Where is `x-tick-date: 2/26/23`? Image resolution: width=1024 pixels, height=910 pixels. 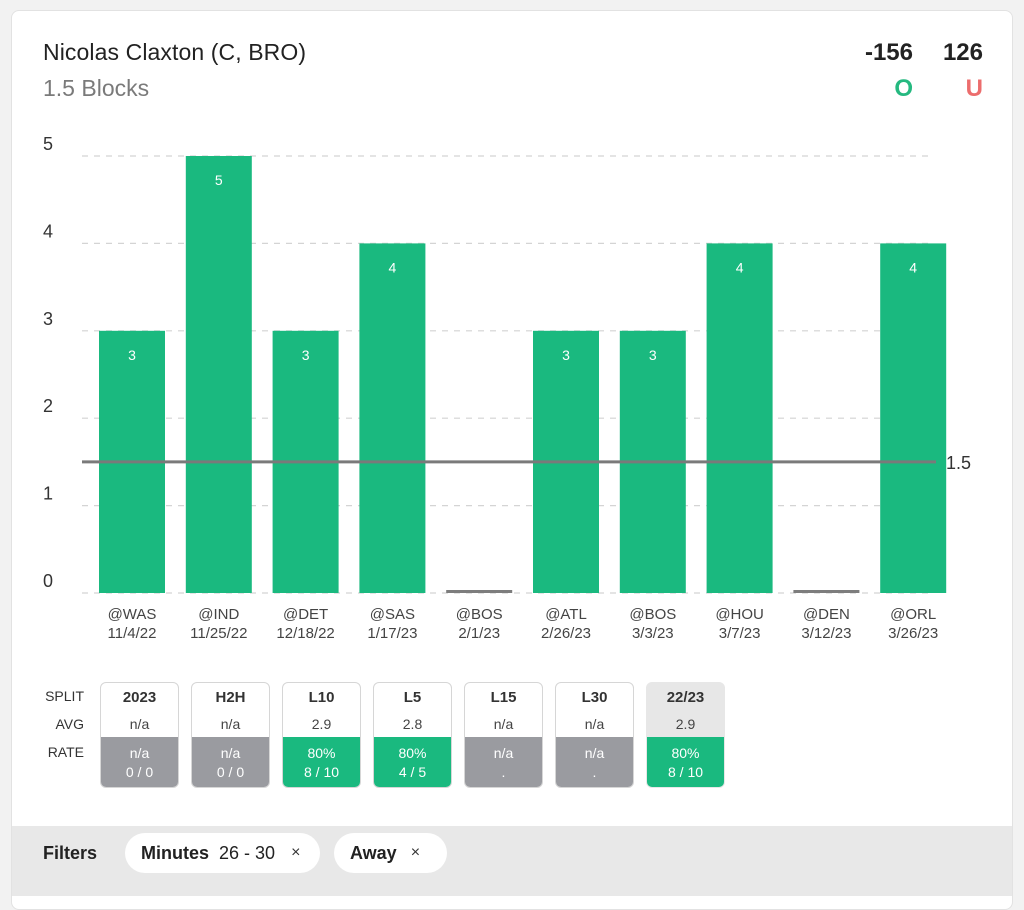
x-tick-date: 2/26/23 is located at coordinates (566, 633).